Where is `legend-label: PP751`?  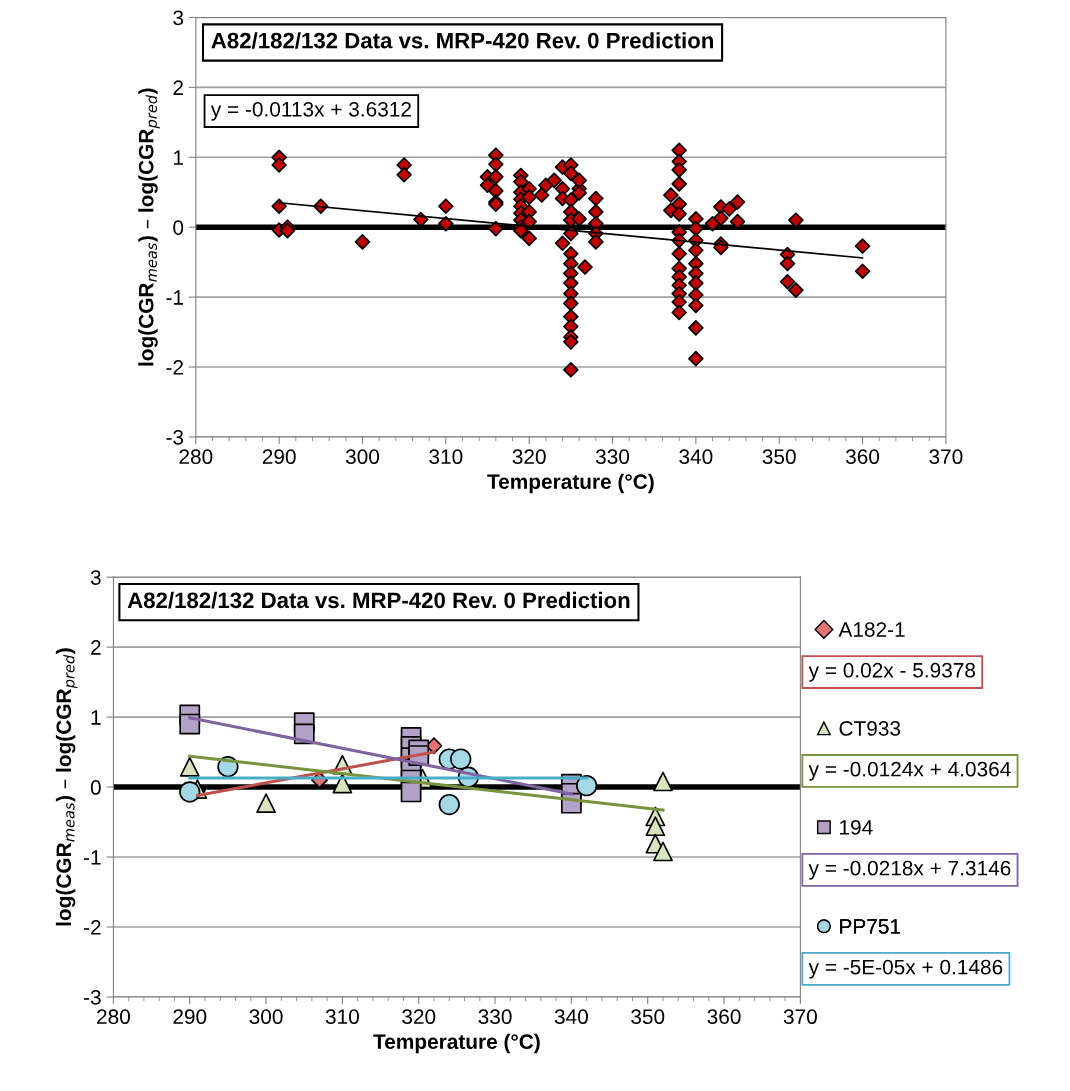
legend-label: PP751 is located at coordinates (870, 926).